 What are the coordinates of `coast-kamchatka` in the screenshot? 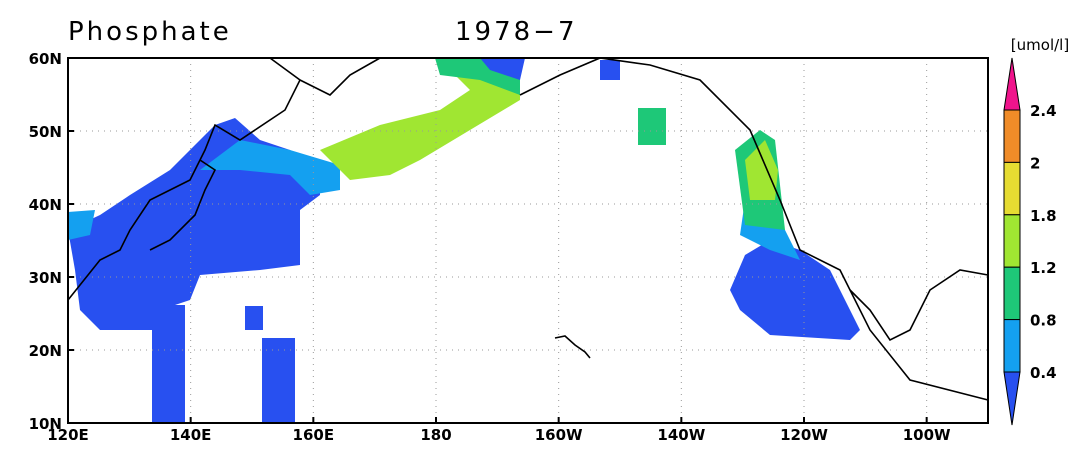 It's located at (340, 76).